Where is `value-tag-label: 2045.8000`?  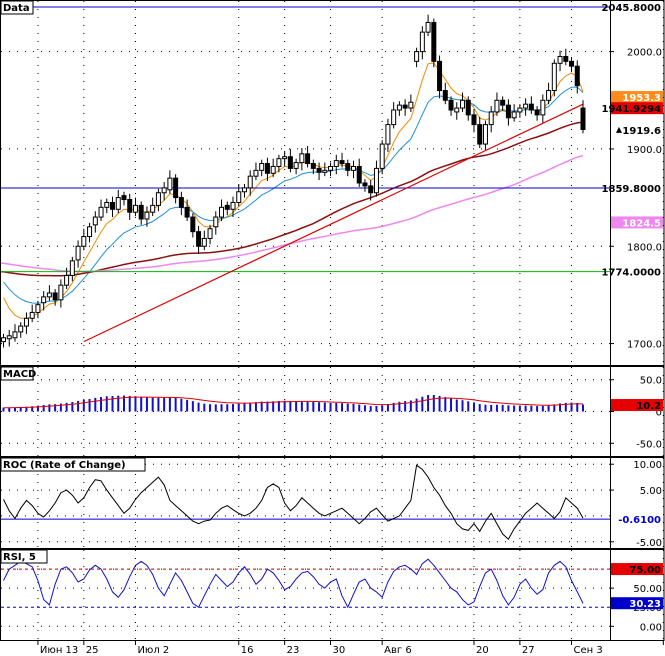
value-tag-label: 2045.8000 is located at coordinates (632, 8).